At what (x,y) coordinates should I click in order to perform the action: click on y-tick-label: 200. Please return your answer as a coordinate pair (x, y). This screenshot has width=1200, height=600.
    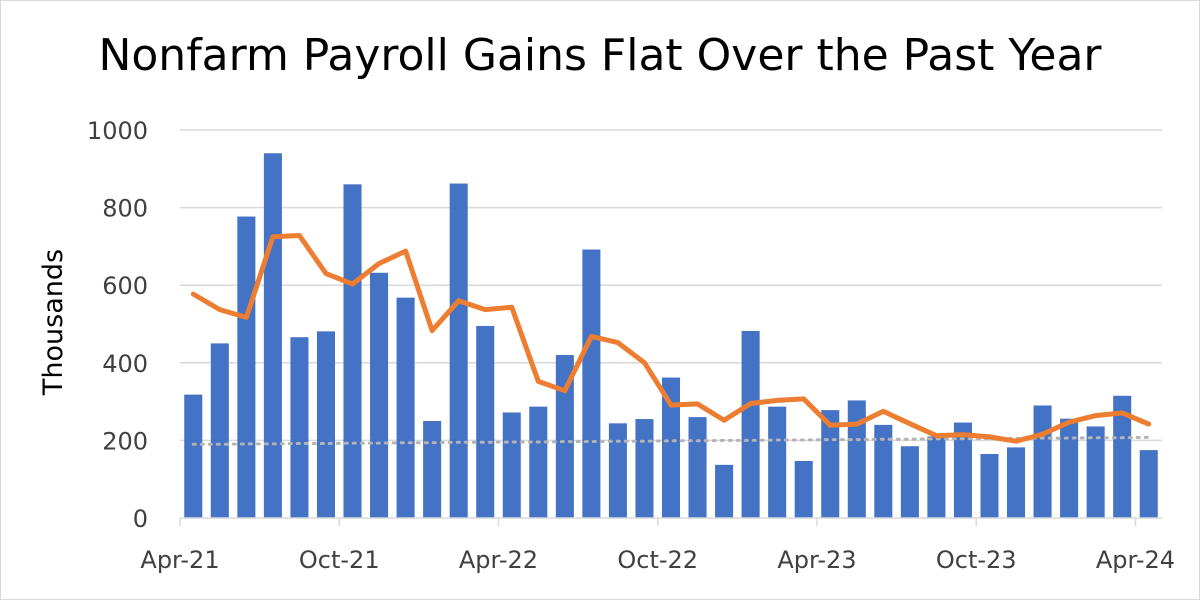
    Looking at the image, I should click on (125, 441).